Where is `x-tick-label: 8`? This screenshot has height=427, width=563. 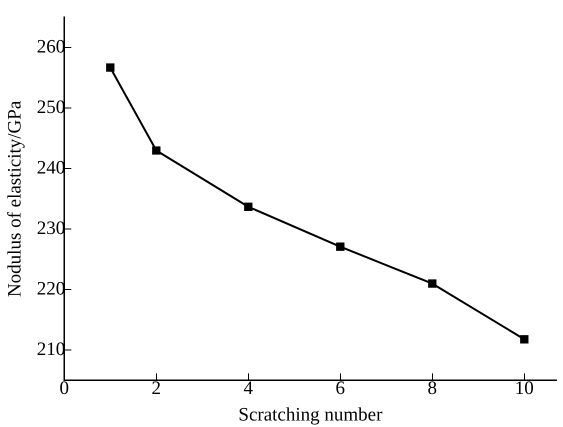
x-tick-label: 8 is located at coordinates (433, 388).